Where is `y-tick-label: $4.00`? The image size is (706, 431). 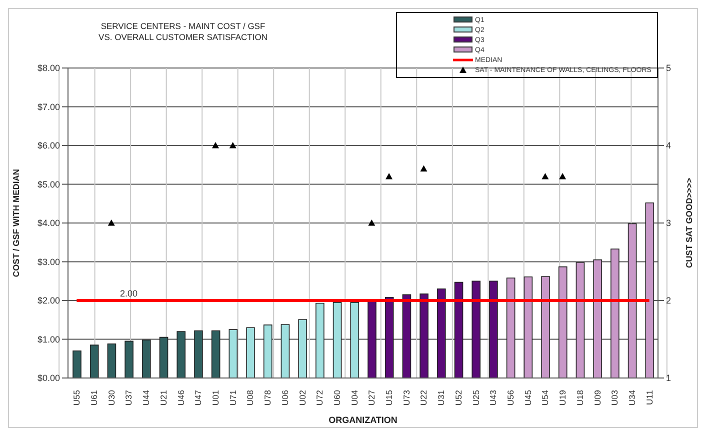 y-tick-label: $4.00 is located at coordinates (48, 223).